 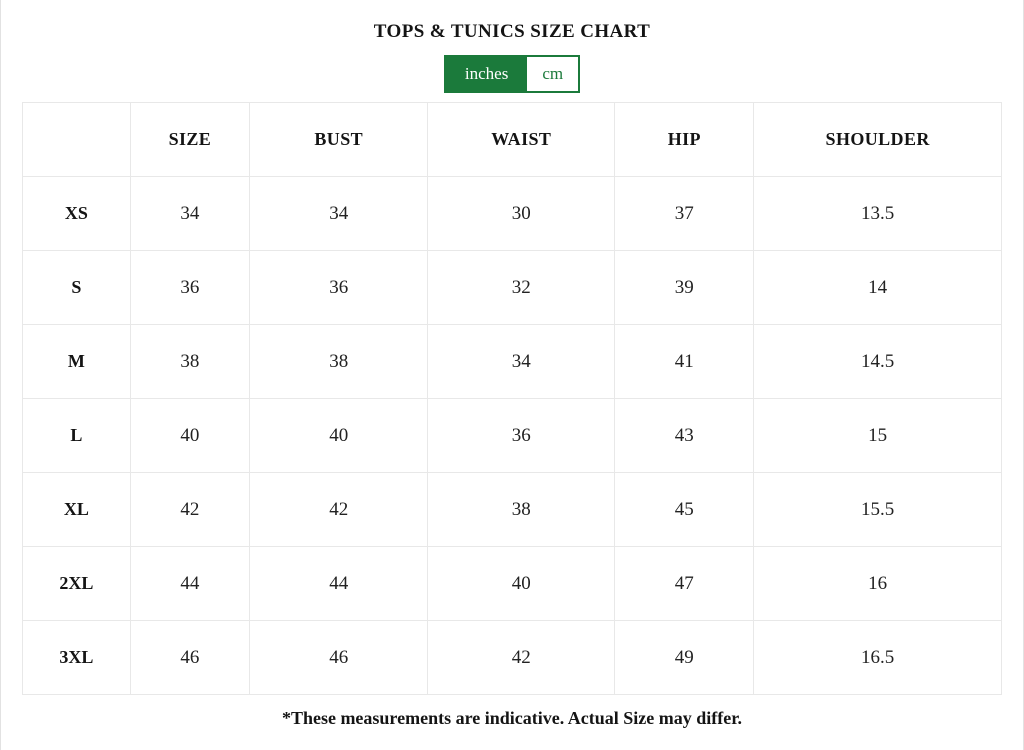 I want to click on column-header-bust: BUST, so click(x=339, y=139).